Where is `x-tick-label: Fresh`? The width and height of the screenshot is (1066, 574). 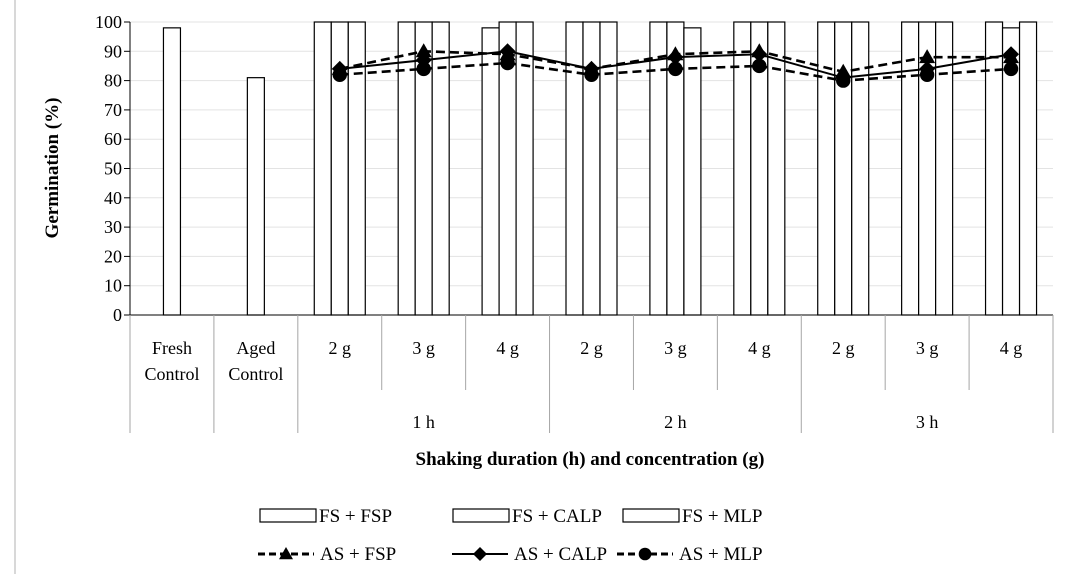
x-tick-label: Fresh is located at coordinates (172, 348).